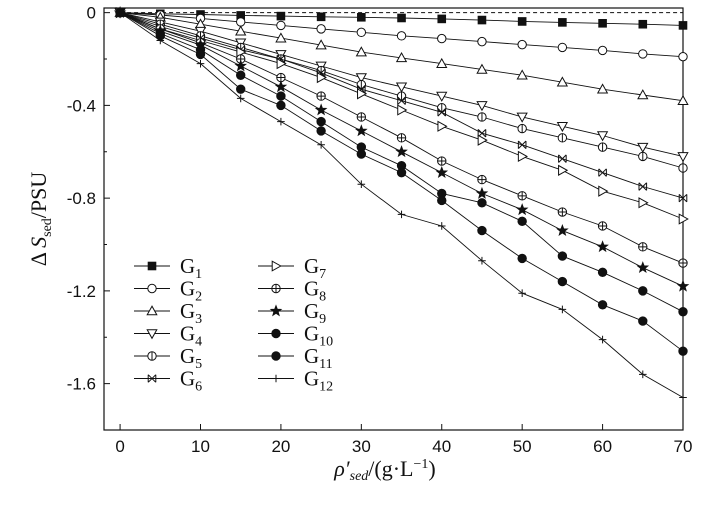 The width and height of the screenshot is (709, 508). Describe the element at coordinates (40, 219) in the screenshot. I see `y-axis-title: Δ Ssed/PSU` at that location.